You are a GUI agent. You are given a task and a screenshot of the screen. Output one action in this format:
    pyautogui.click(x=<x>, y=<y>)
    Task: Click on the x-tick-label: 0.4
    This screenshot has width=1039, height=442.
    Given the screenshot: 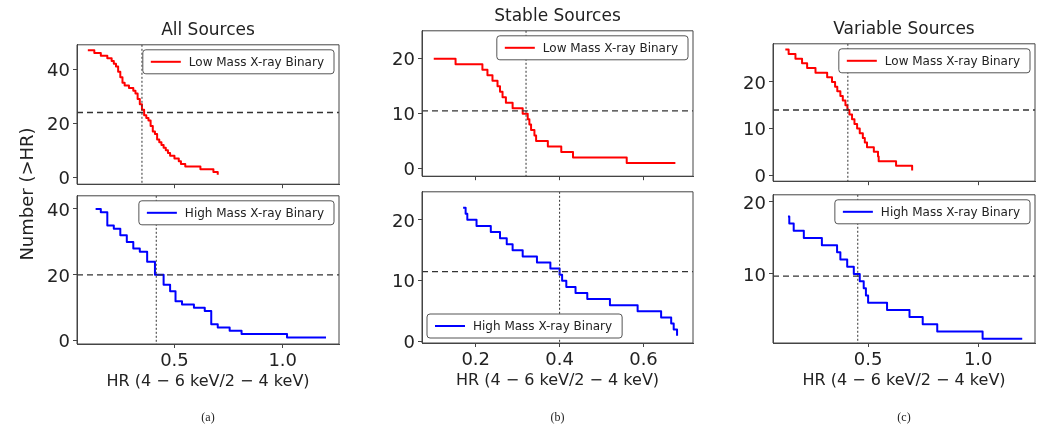 What is the action you would take?
    pyautogui.click(x=559, y=359)
    